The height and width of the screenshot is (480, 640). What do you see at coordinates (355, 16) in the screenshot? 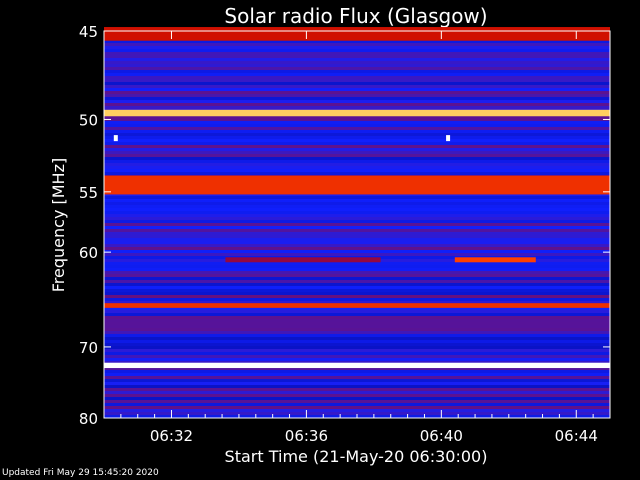
I see `chart-title: Solar radio Flux (Glasgow)` at bounding box center [355, 16].